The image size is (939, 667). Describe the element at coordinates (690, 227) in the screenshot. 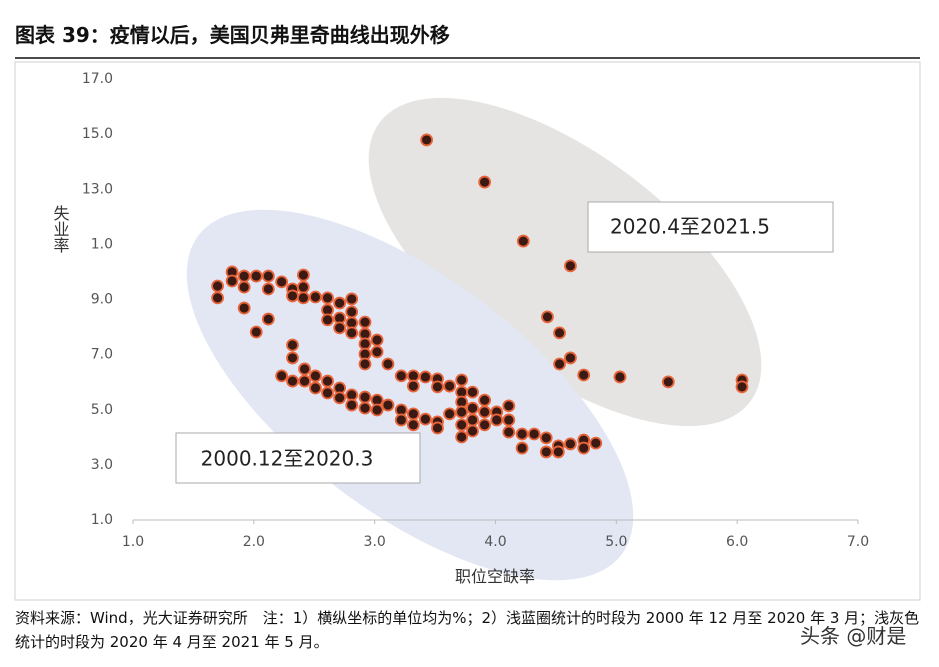

I see `annotation: 2020.4至2021.5` at that location.